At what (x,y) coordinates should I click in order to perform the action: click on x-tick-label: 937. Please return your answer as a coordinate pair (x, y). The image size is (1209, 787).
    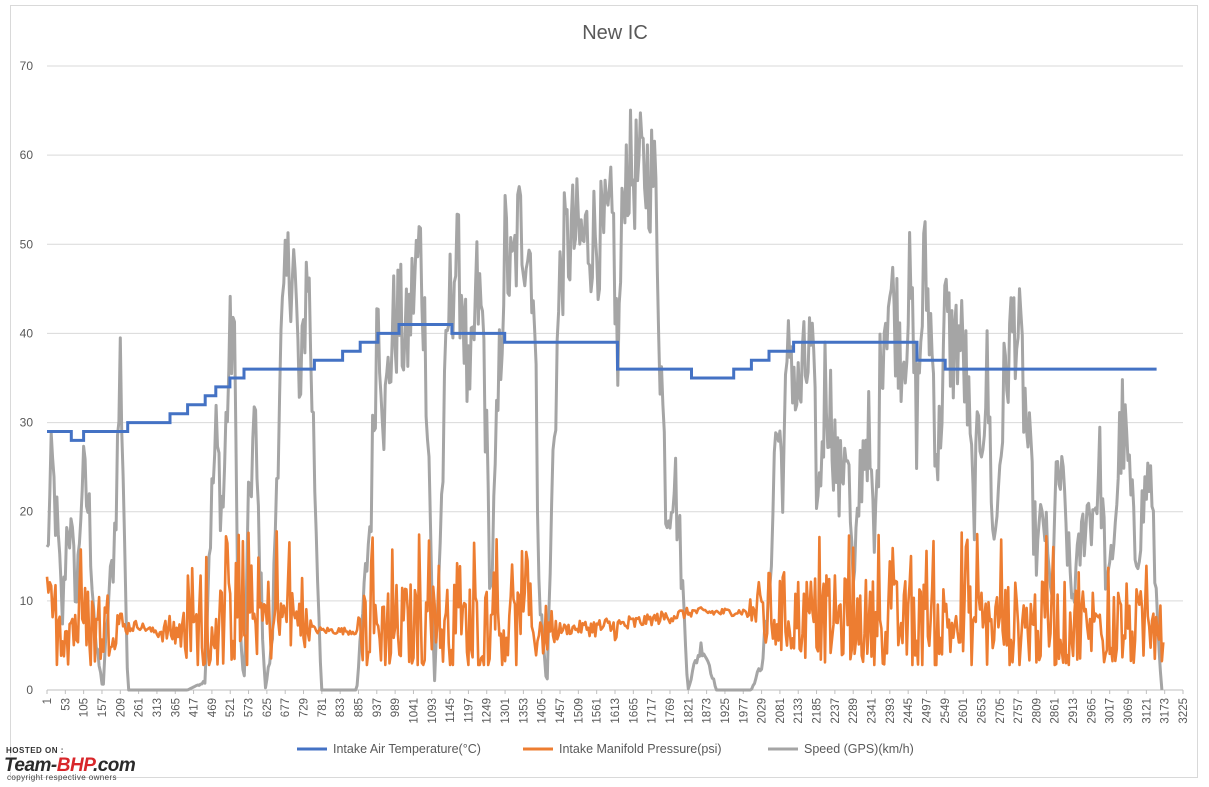
    Looking at the image, I should click on (378, 707).